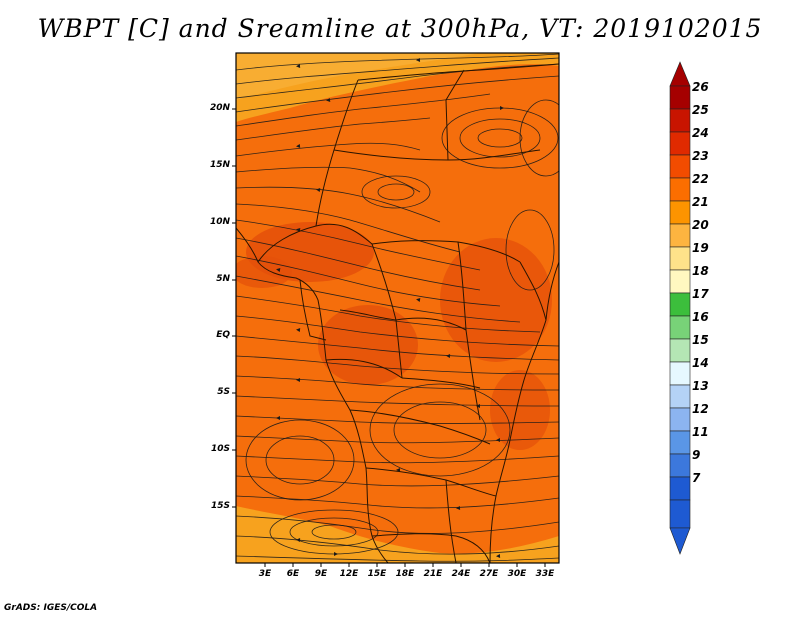  What do you see at coordinates (51, 608) in the screenshot?
I see `grads-credit: GrADS: IGES/COLA` at bounding box center [51, 608].